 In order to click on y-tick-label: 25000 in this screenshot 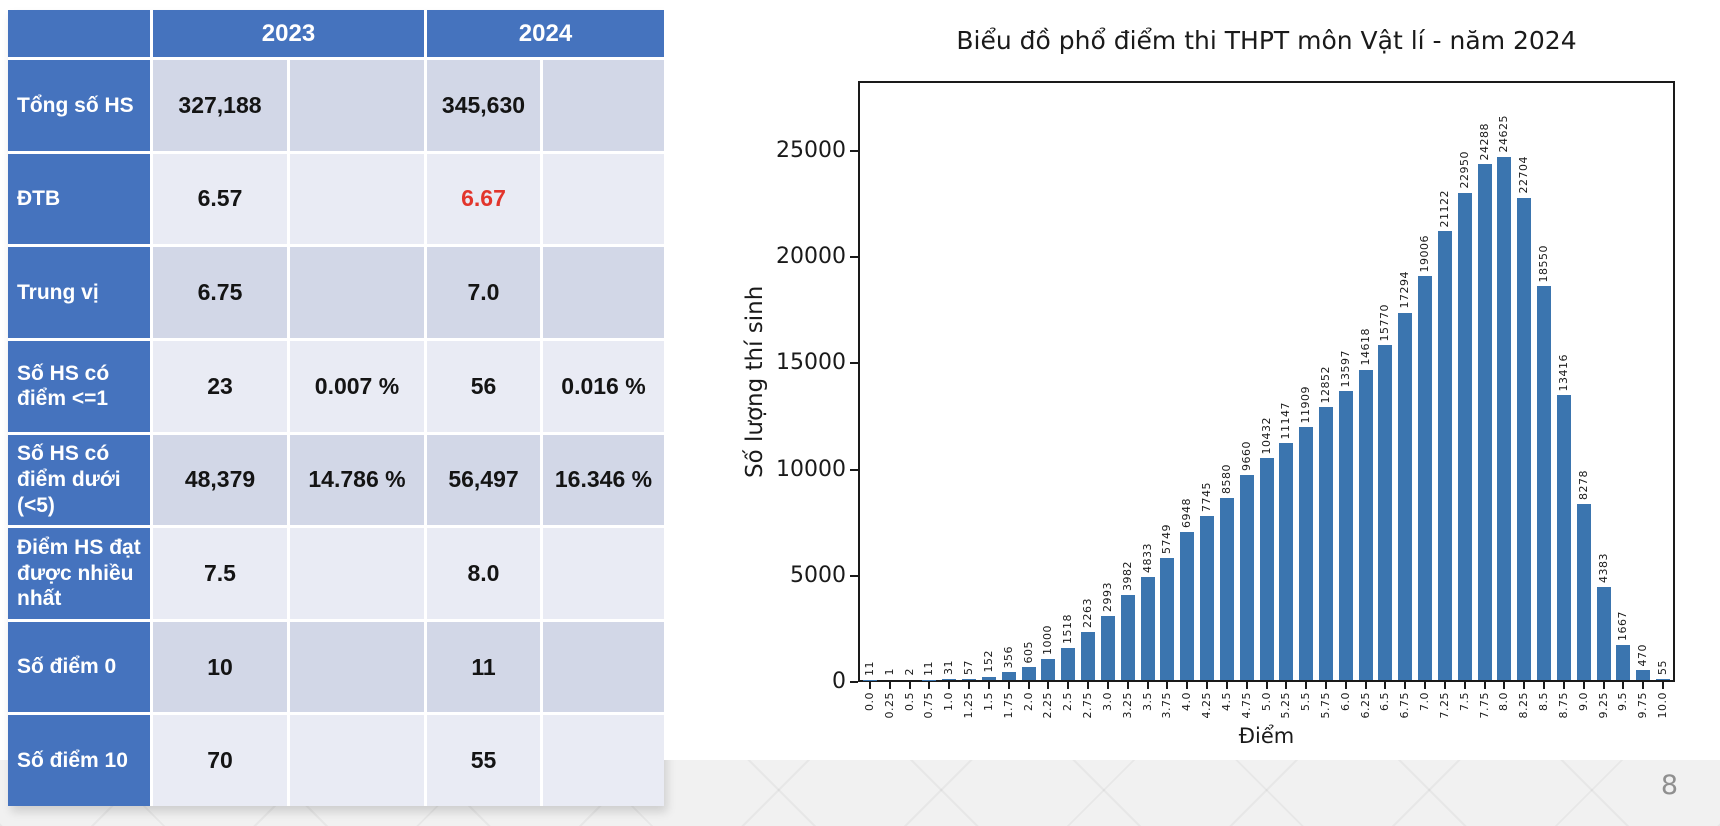, I will do `click(811, 150)`.